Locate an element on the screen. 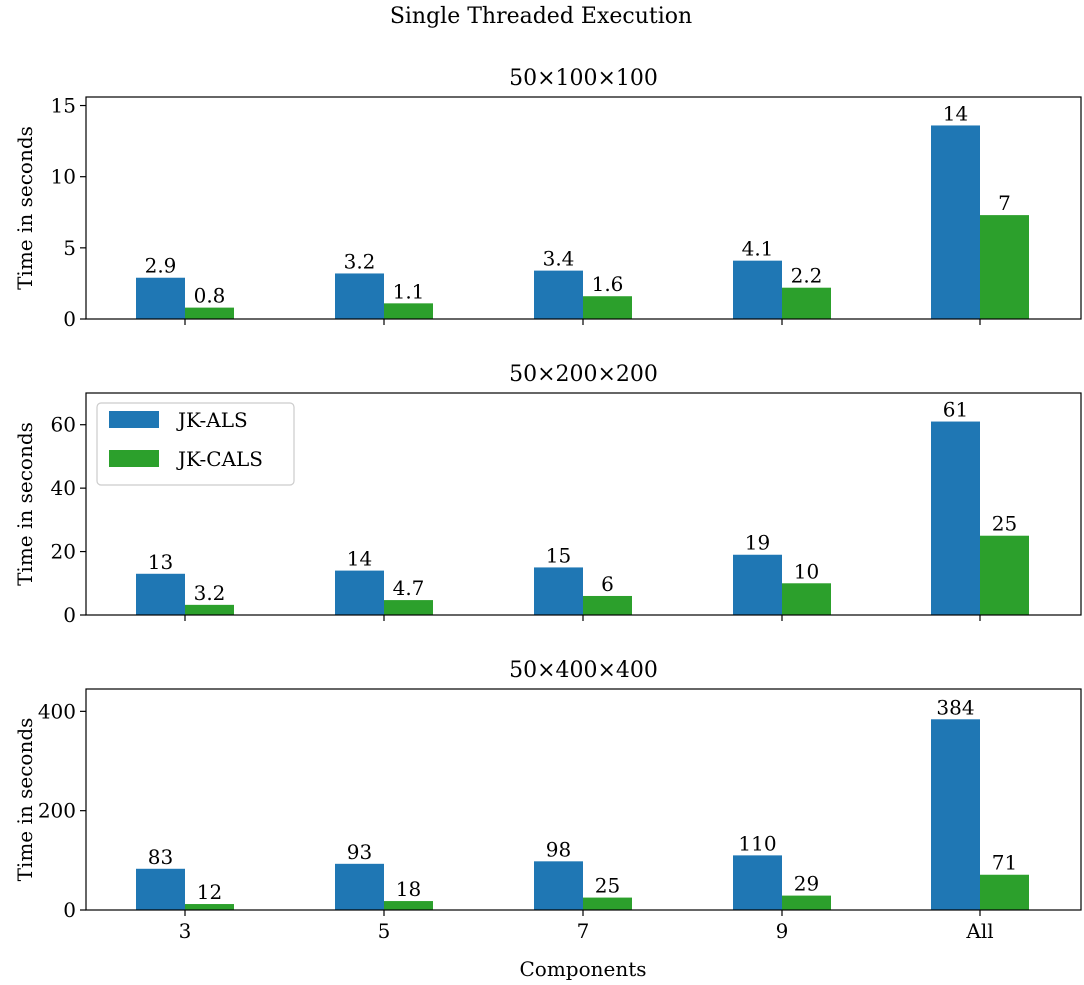 The width and height of the screenshot is (1084, 985). bar-value-label: 2.9 is located at coordinates (161, 266).